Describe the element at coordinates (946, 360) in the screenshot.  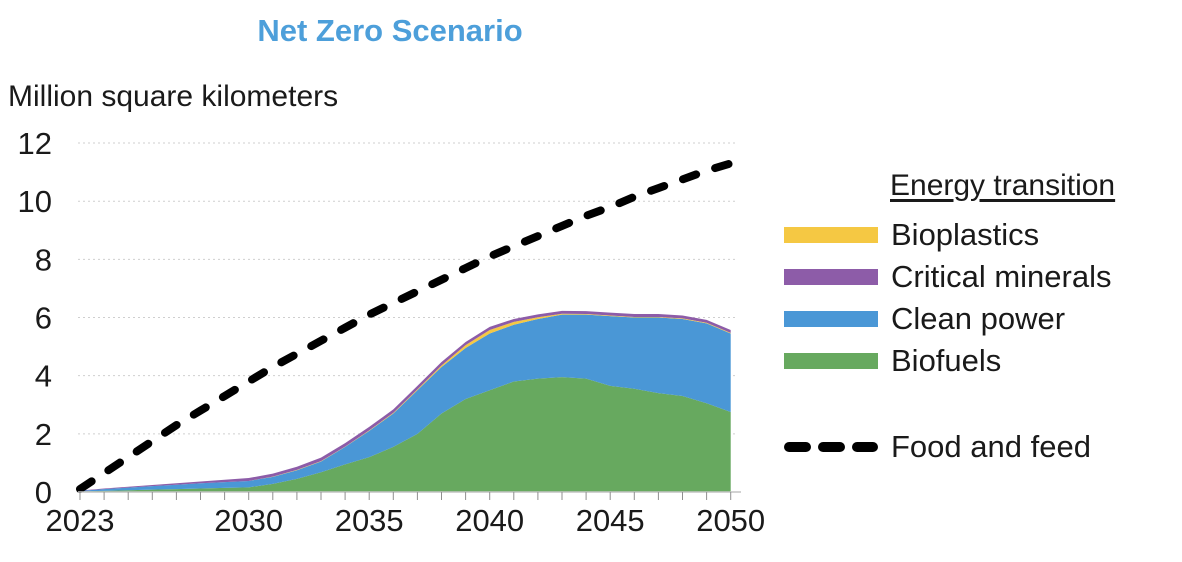
I see `legend-item-label: Biofuels` at that location.